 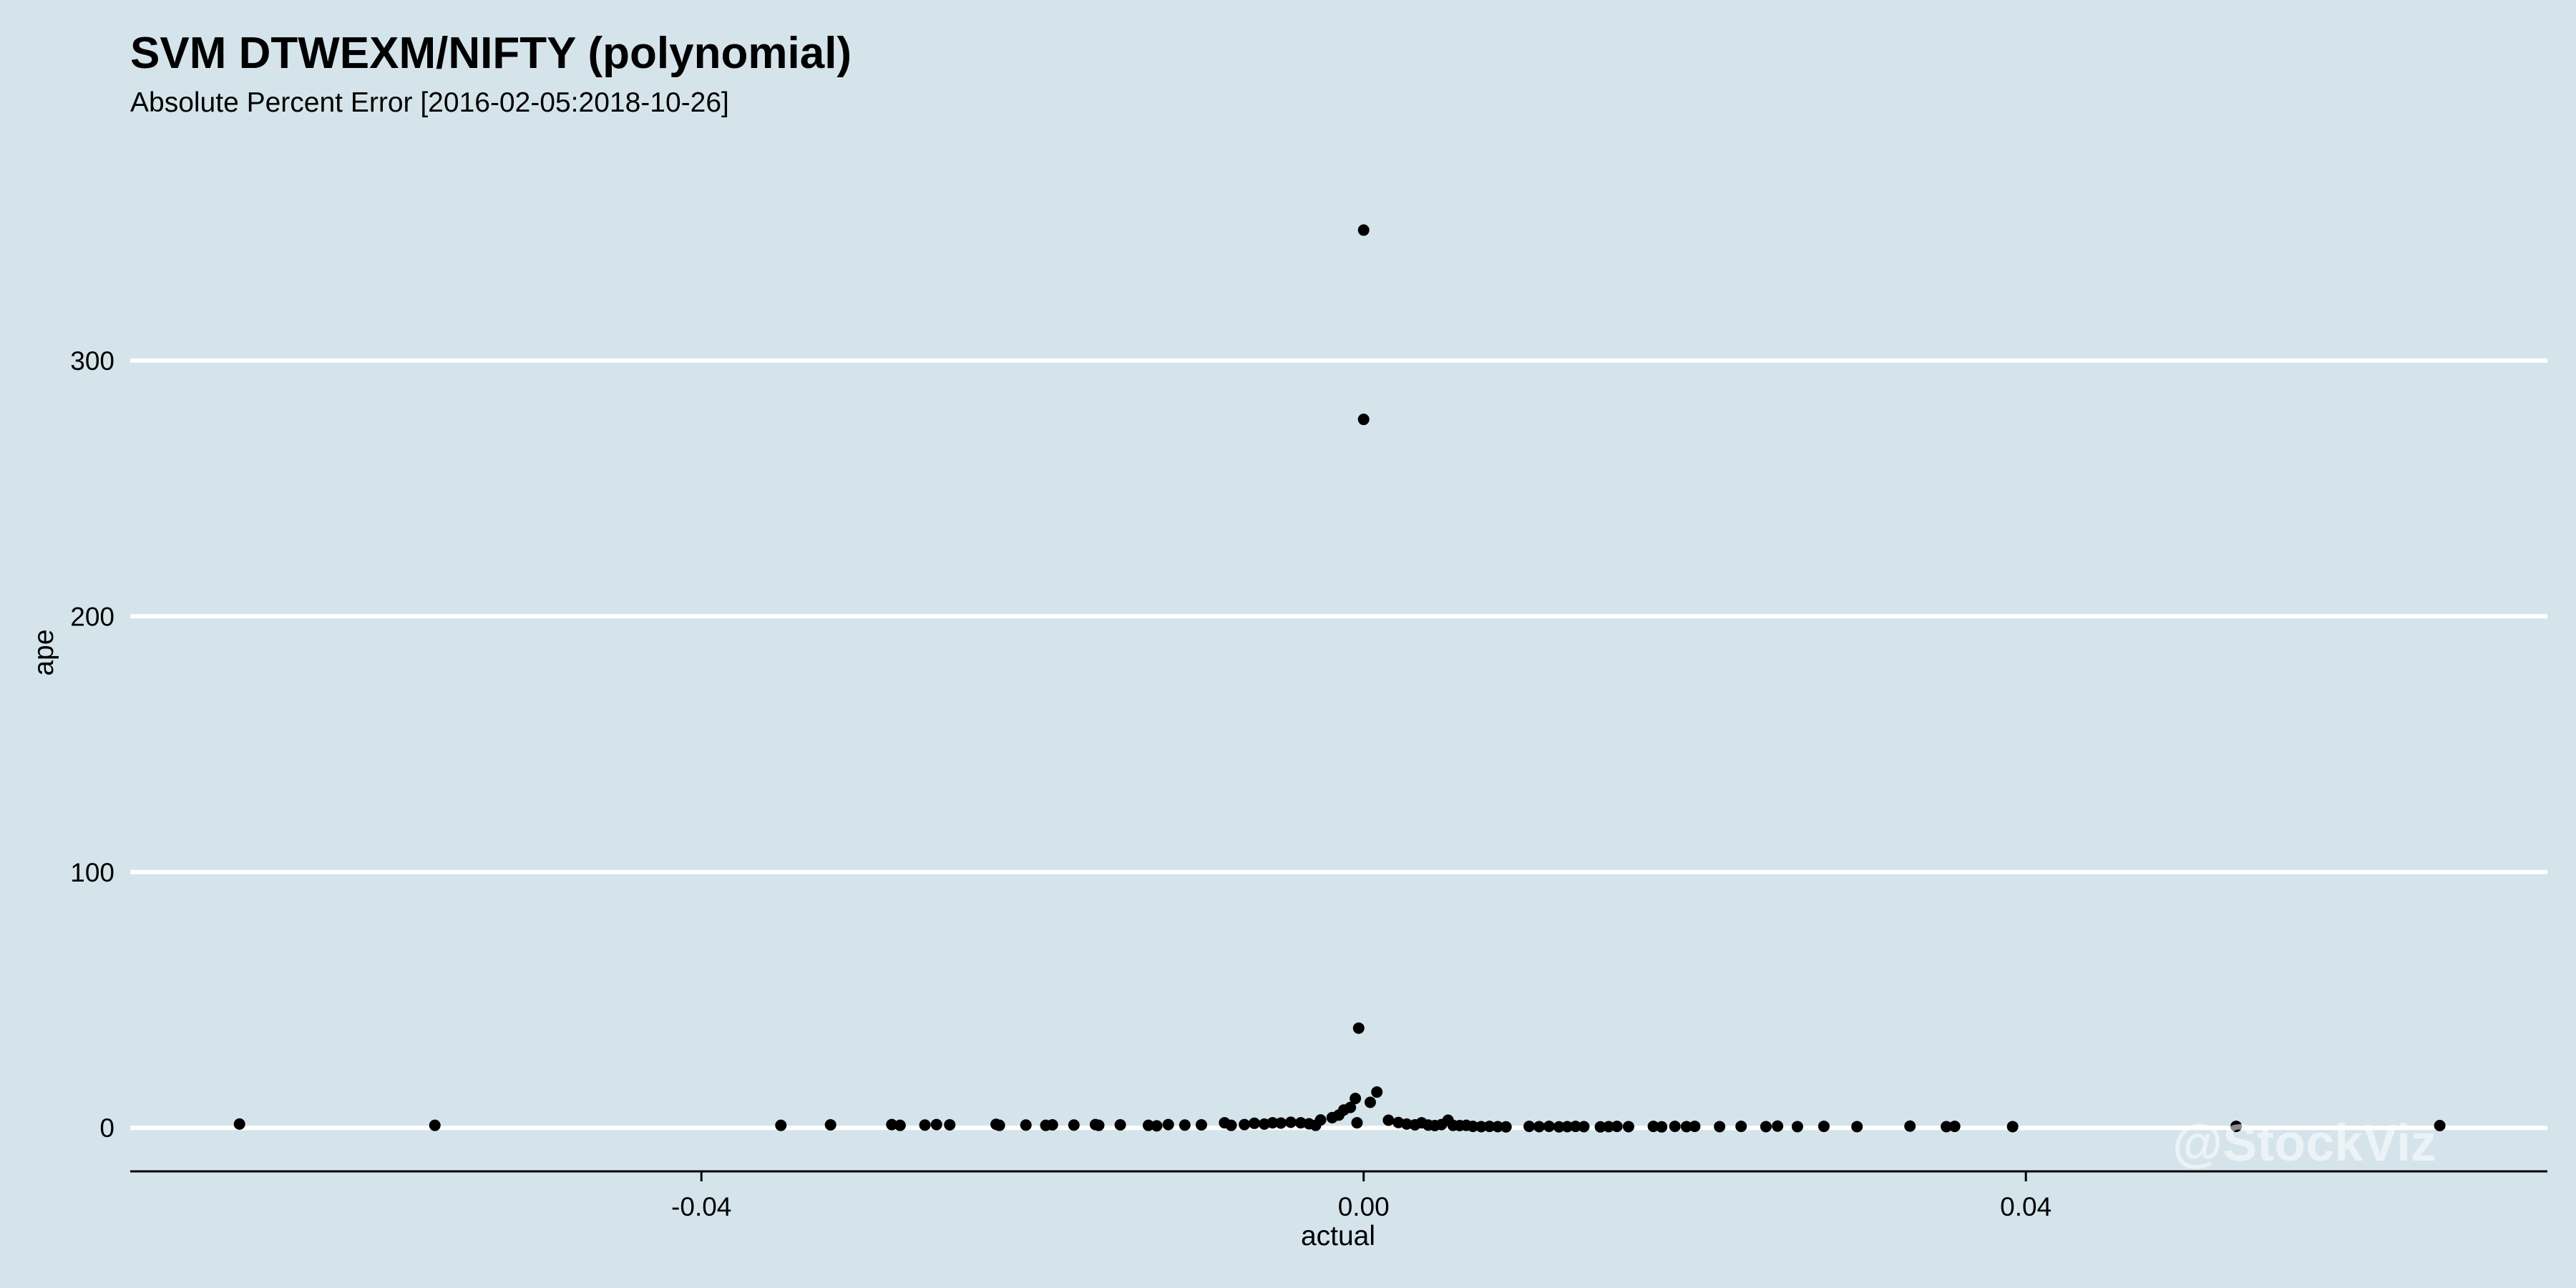 I want to click on x-tick-label: -0.04, so click(x=701, y=1206).